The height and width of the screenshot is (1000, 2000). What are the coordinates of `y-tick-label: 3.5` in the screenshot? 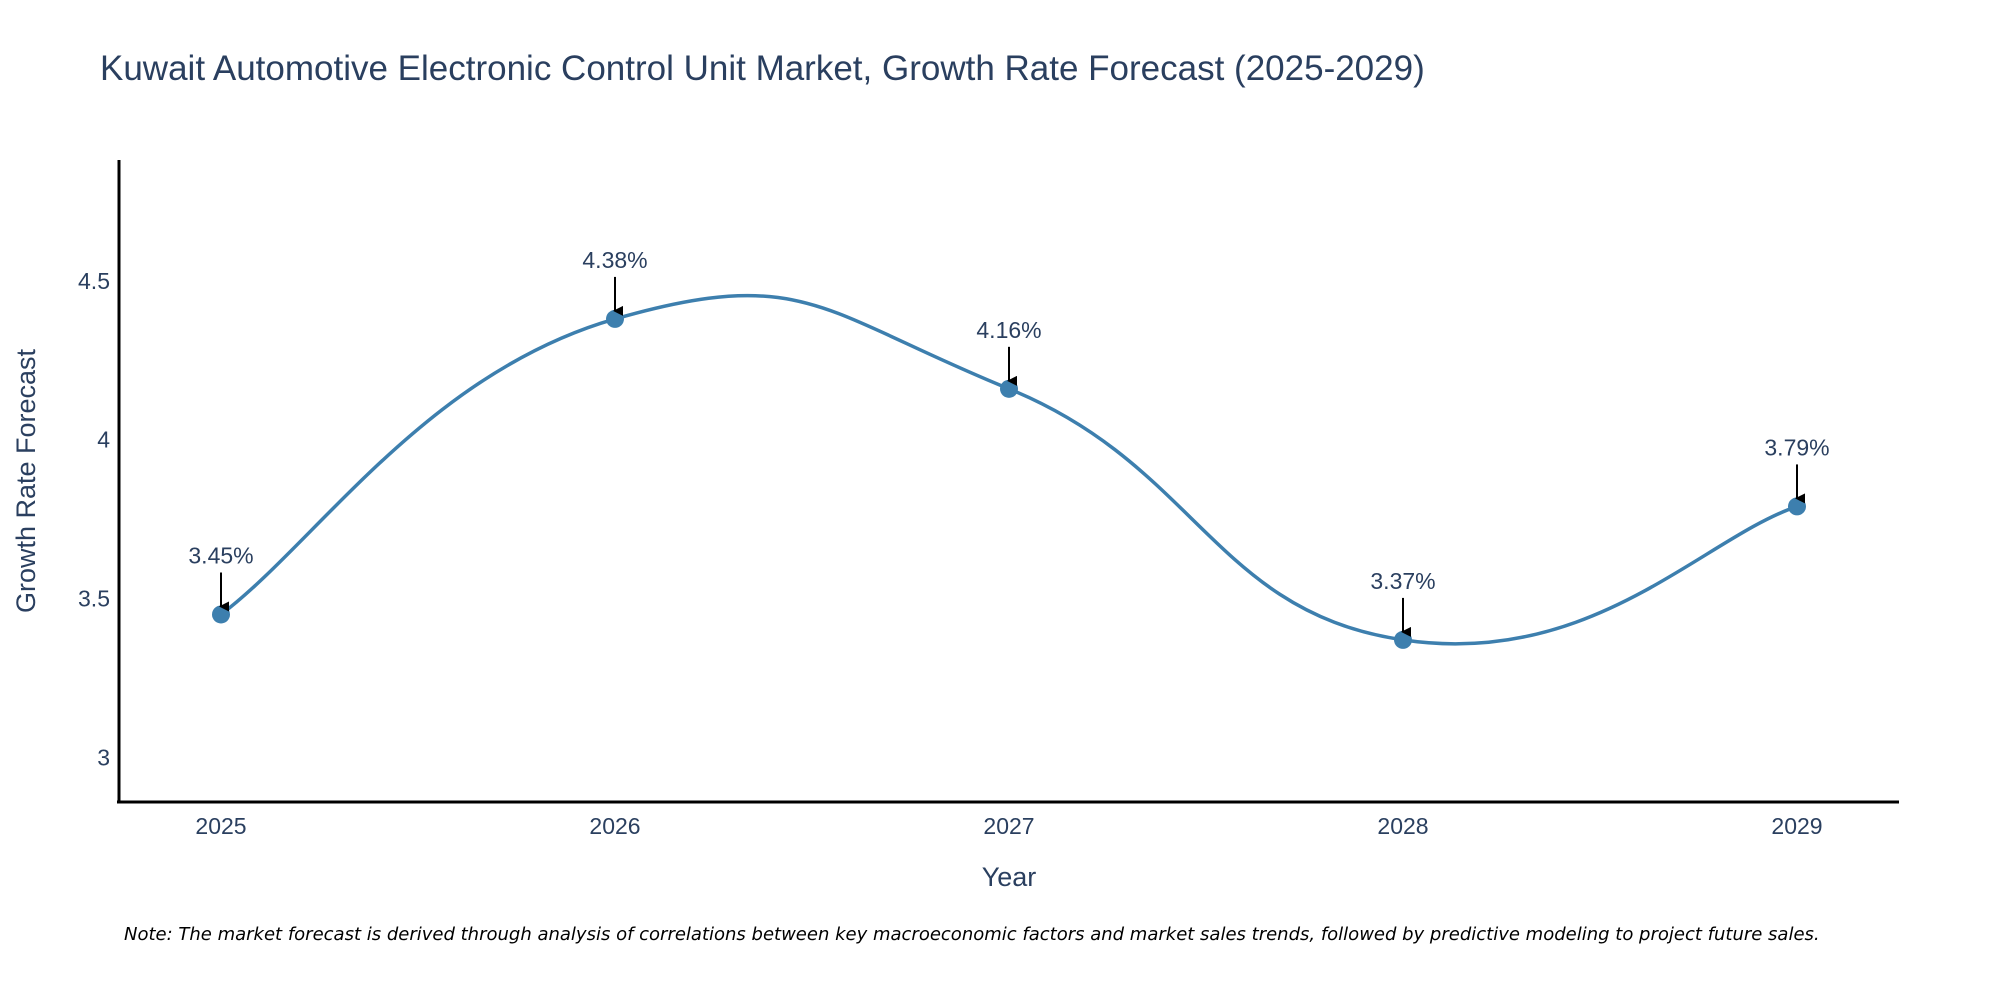 It's located at (94, 599).